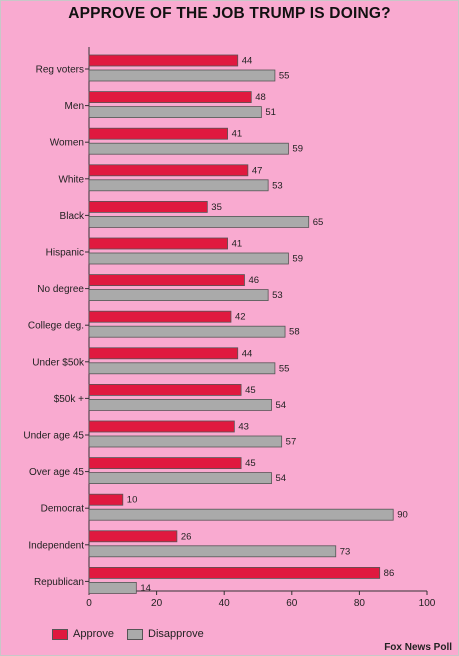 The width and height of the screenshot is (459, 656). What do you see at coordinates (157, 603) in the screenshot?
I see `x-tick-label-20: 20` at bounding box center [157, 603].